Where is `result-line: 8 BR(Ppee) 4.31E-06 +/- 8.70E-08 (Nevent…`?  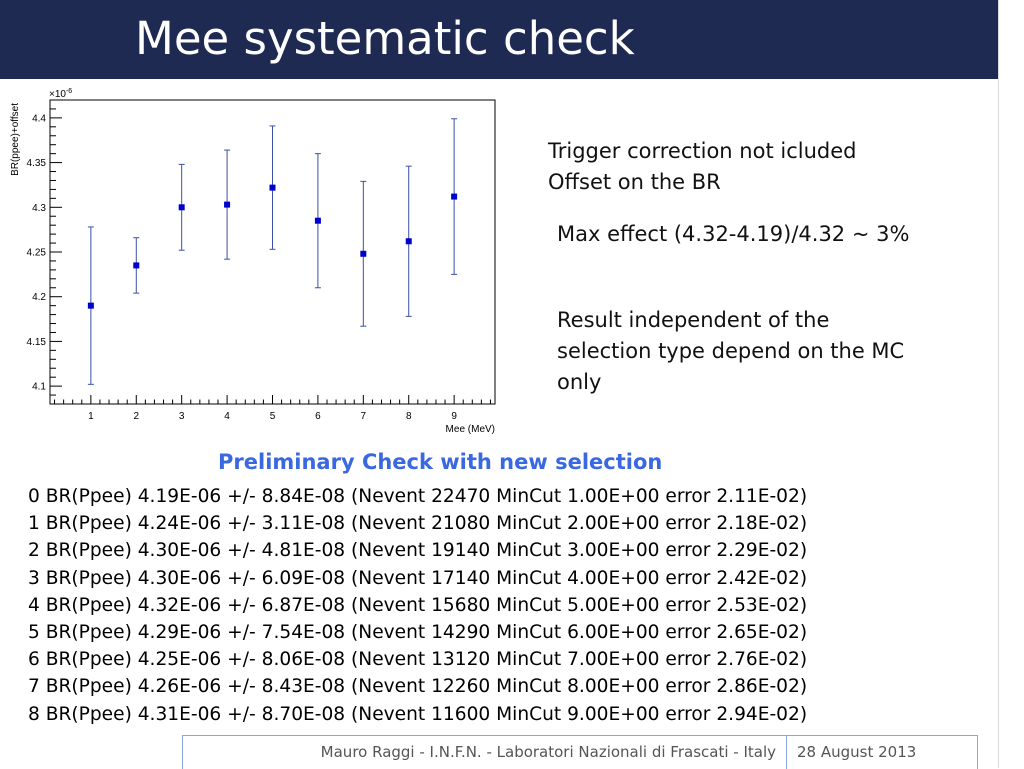 result-line: 8 BR(Ppee) 4.31E-06 +/- 8.70E-08 (Nevent… is located at coordinates (418, 714).